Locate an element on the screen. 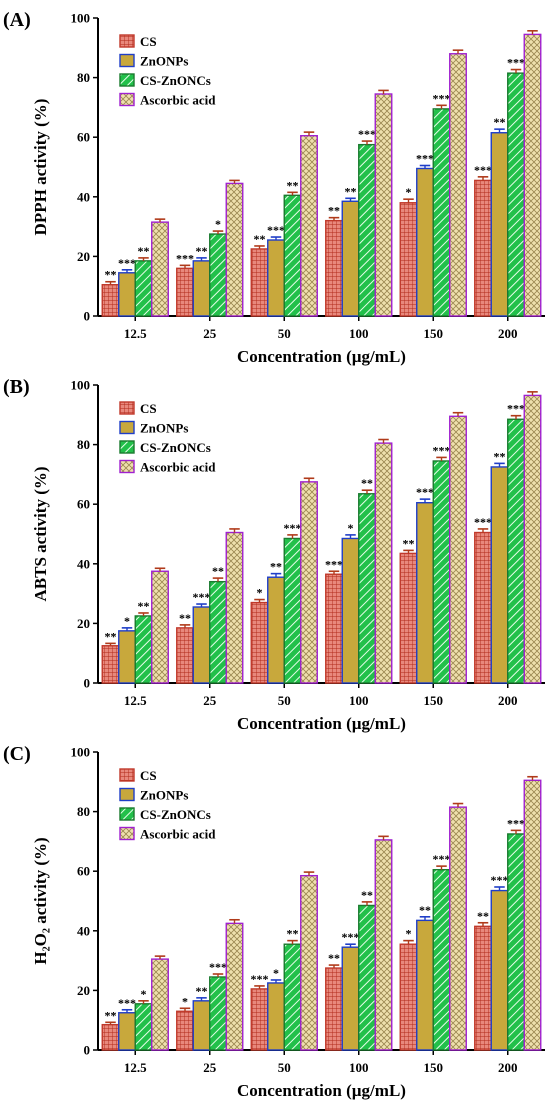 The image size is (550, 1108). y-tick-label: 80 is located at coordinates (83, 811).